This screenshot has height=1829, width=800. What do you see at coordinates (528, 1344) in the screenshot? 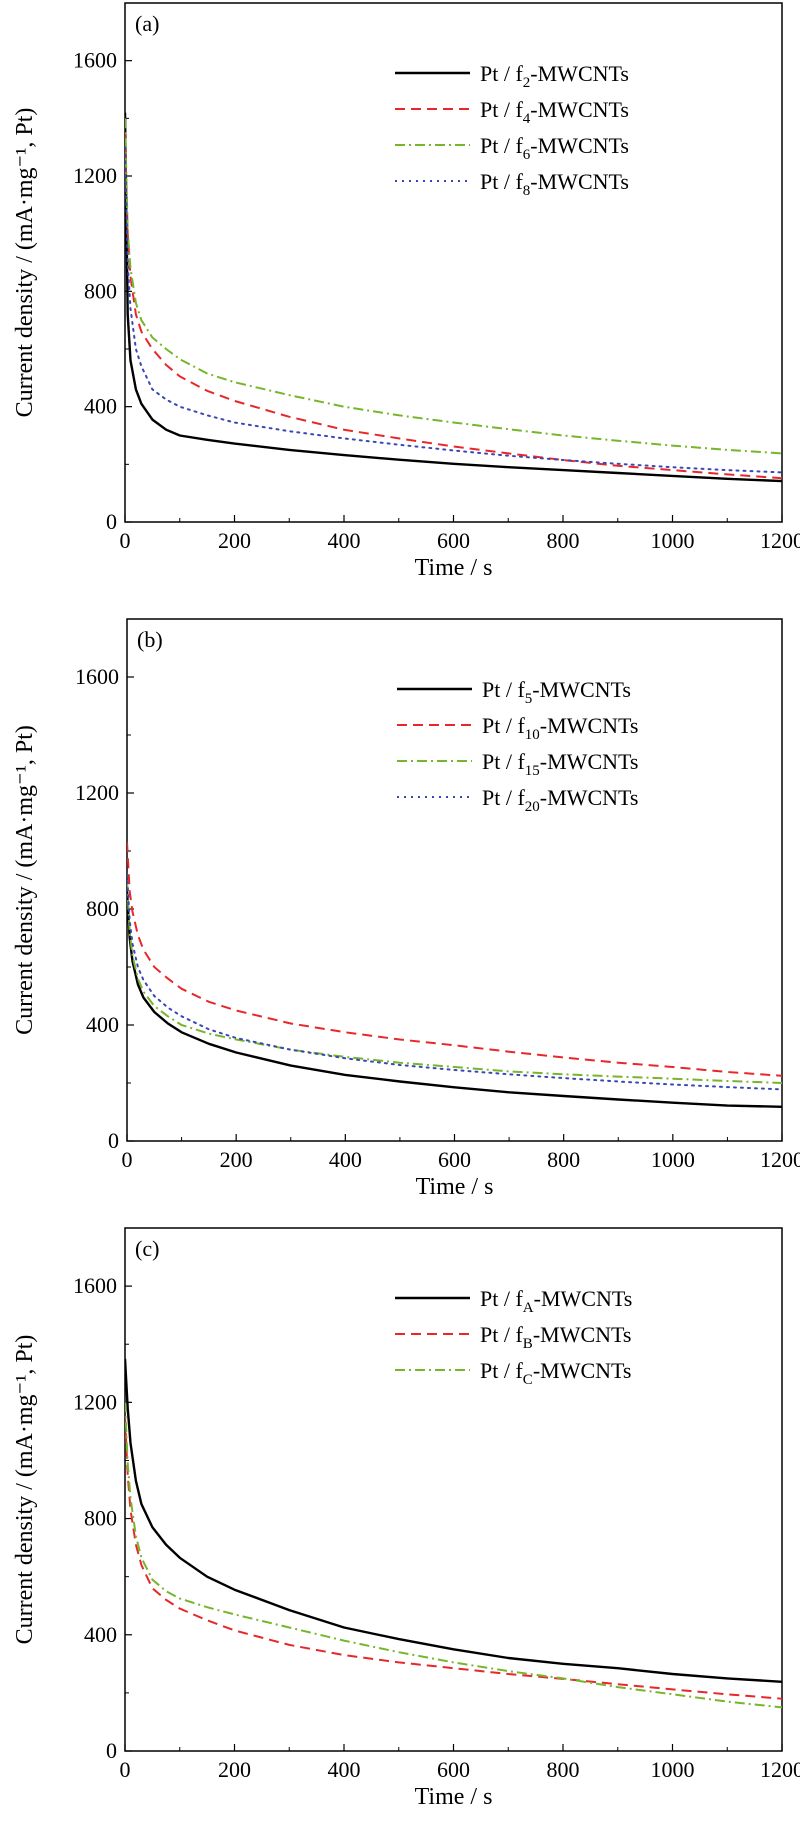
I see `legend-label-subscript: B` at bounding box center [528, 1344].